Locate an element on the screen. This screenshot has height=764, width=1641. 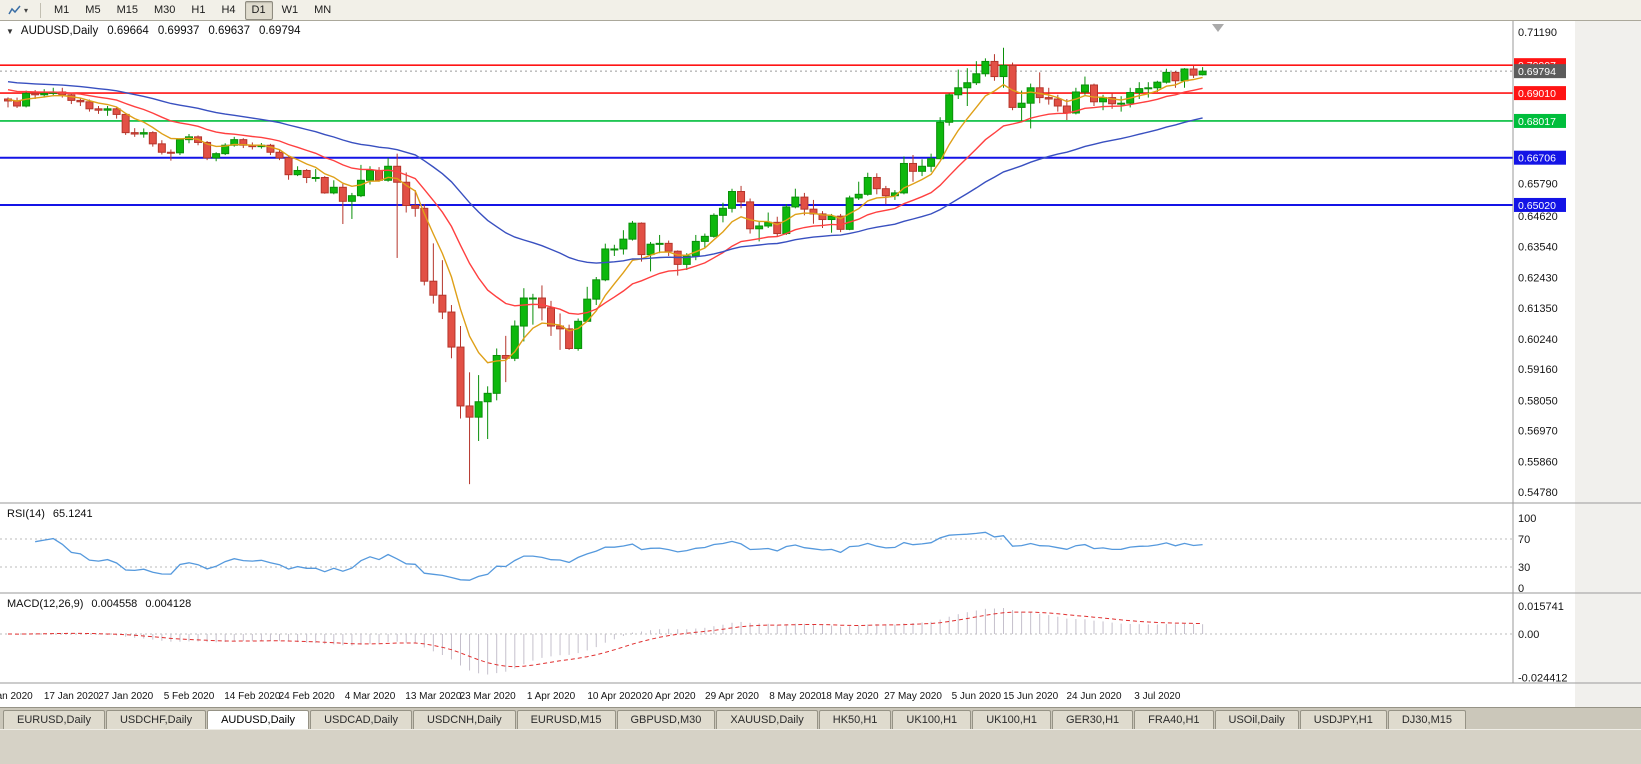
macd-panel-label: MACD(12,26,9) 0.004558 0.004128 is located at coordinates (99, 604).